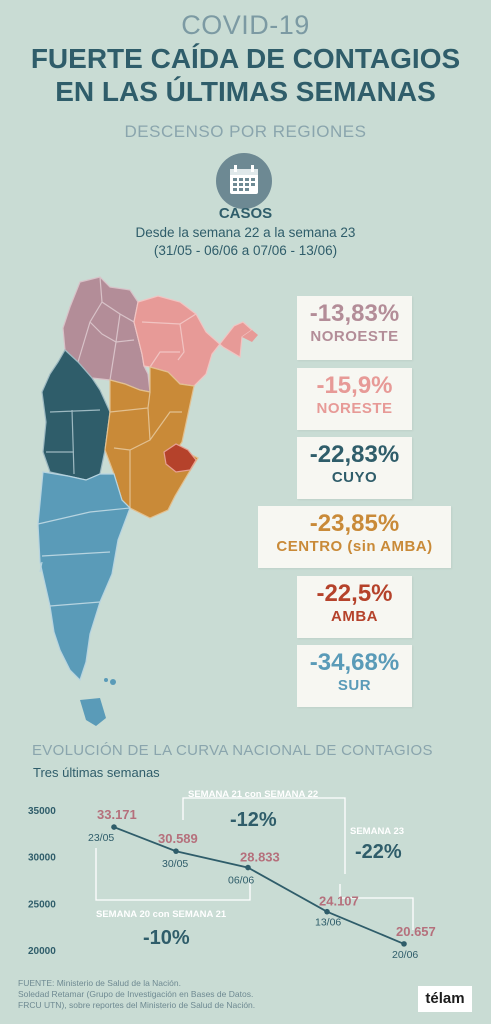 The height and width of the screenshot is (1024, 491). Describe the element at coordinates (253, 820) in the screenshot. I see `annotation-value: -12%` at that location.